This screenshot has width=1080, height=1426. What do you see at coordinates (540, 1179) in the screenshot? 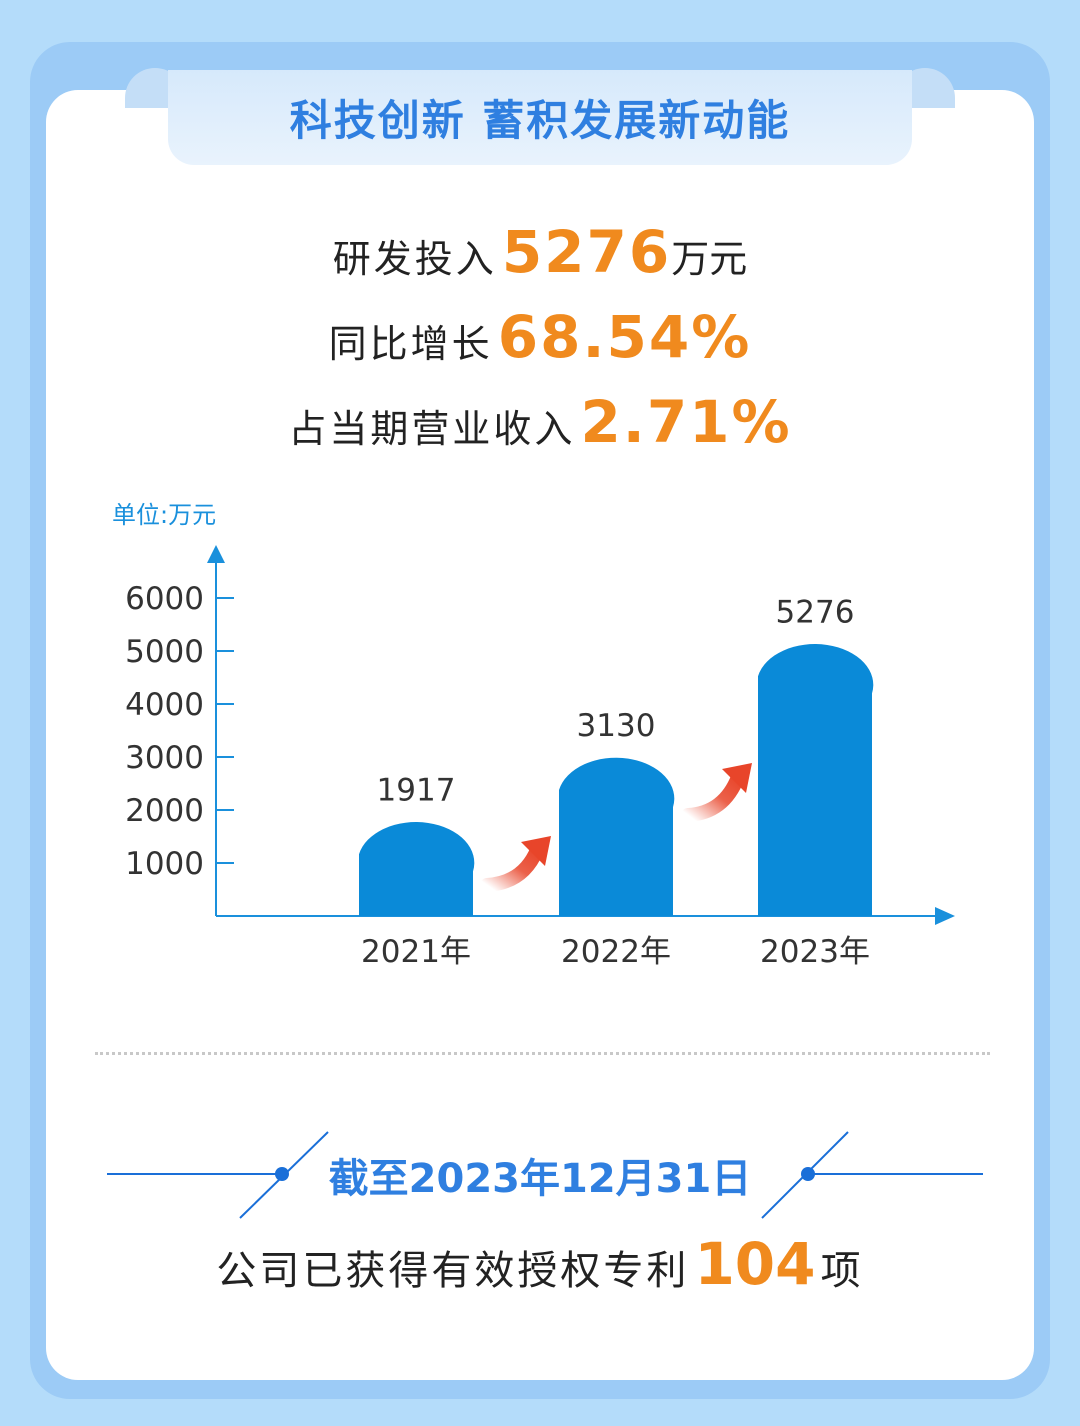
I see `patent-date: 截至2023年12月31日` at bounding box center [540, 1179].